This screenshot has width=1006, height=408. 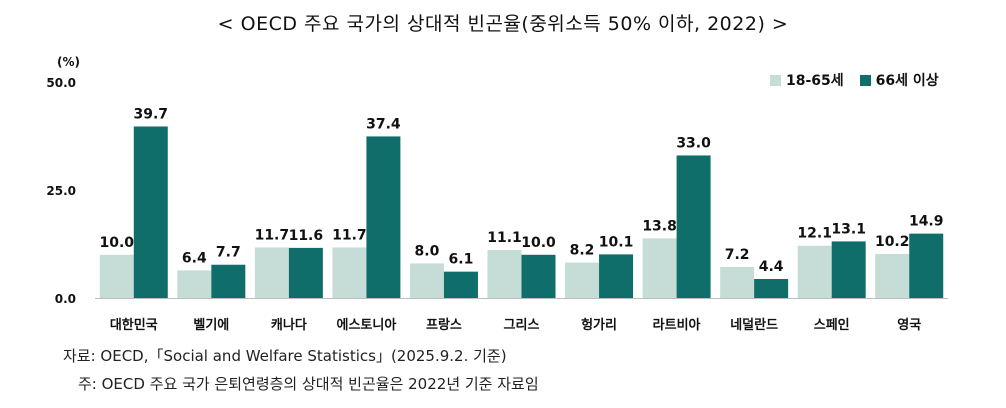 What do you see at coordinates (926, 222) in the screenshot?
I see `data-label-10-1: 14.9` at bounding box center [926, 222].